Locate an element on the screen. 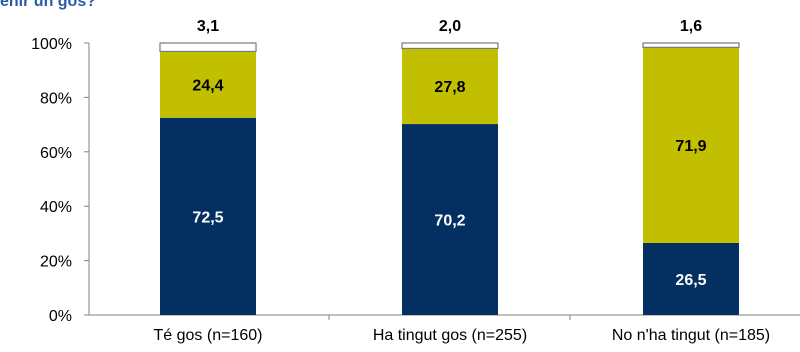  data-label: 71,9 is located at coordinates (690, 146).